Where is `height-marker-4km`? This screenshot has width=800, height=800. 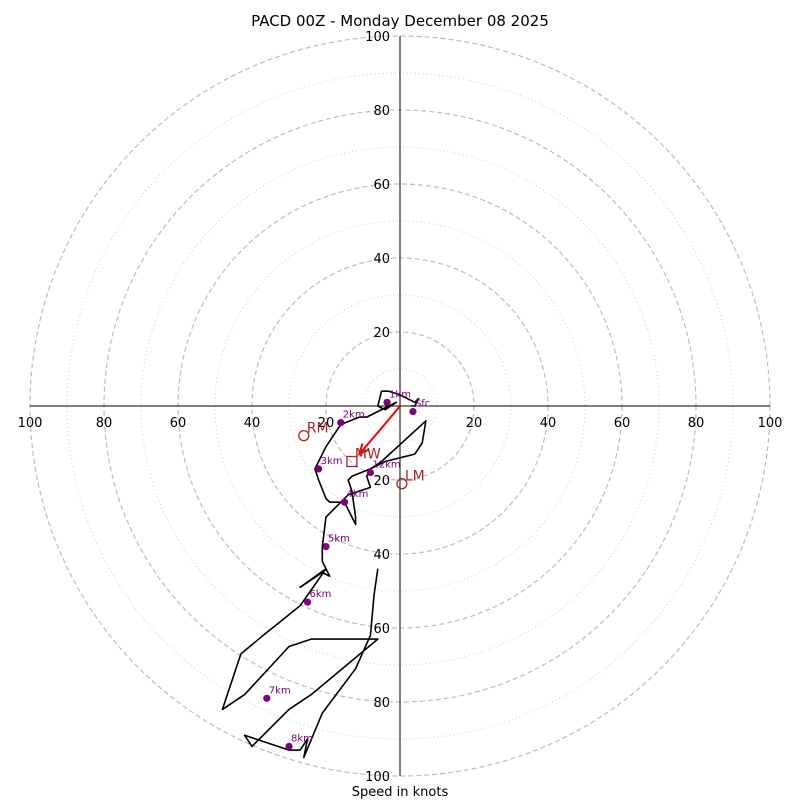
height-marker-4km is located at coordinates (344, 502).